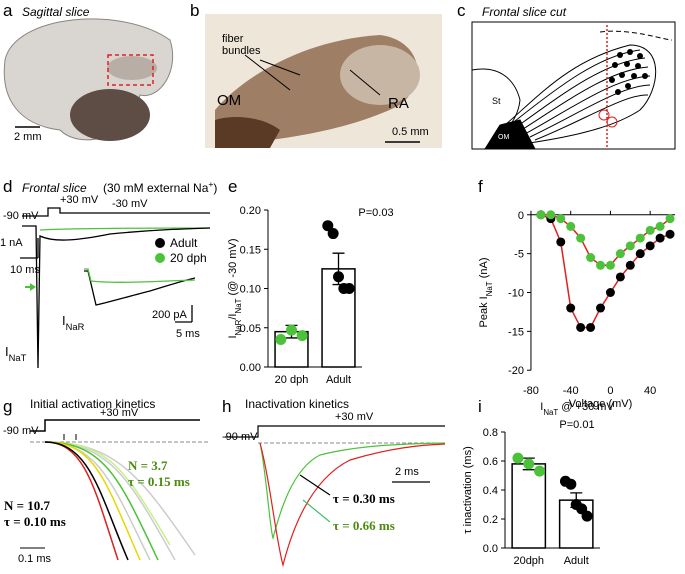 Image resolution: width=685 pixels, height=574 pixels. I want to click on panel-g-traces, so click(115, 490).